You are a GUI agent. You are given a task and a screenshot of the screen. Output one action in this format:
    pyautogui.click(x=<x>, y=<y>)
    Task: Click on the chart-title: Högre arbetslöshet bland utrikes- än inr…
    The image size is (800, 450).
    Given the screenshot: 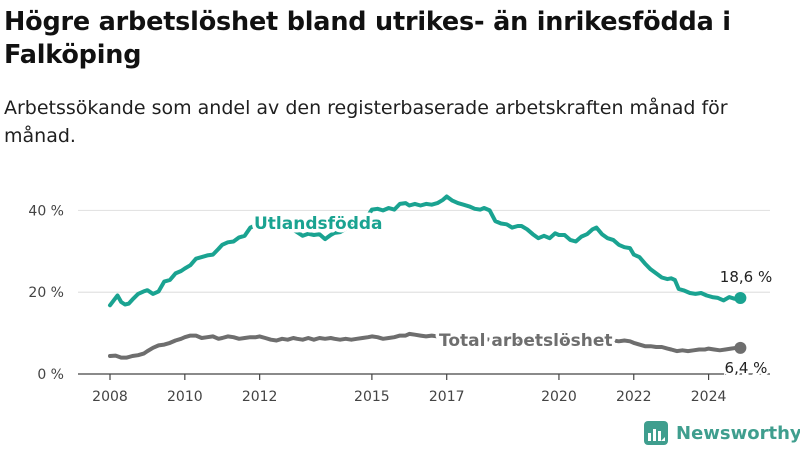 What is the action you would take?
    pyautogui.click(x=367, y=38)
    